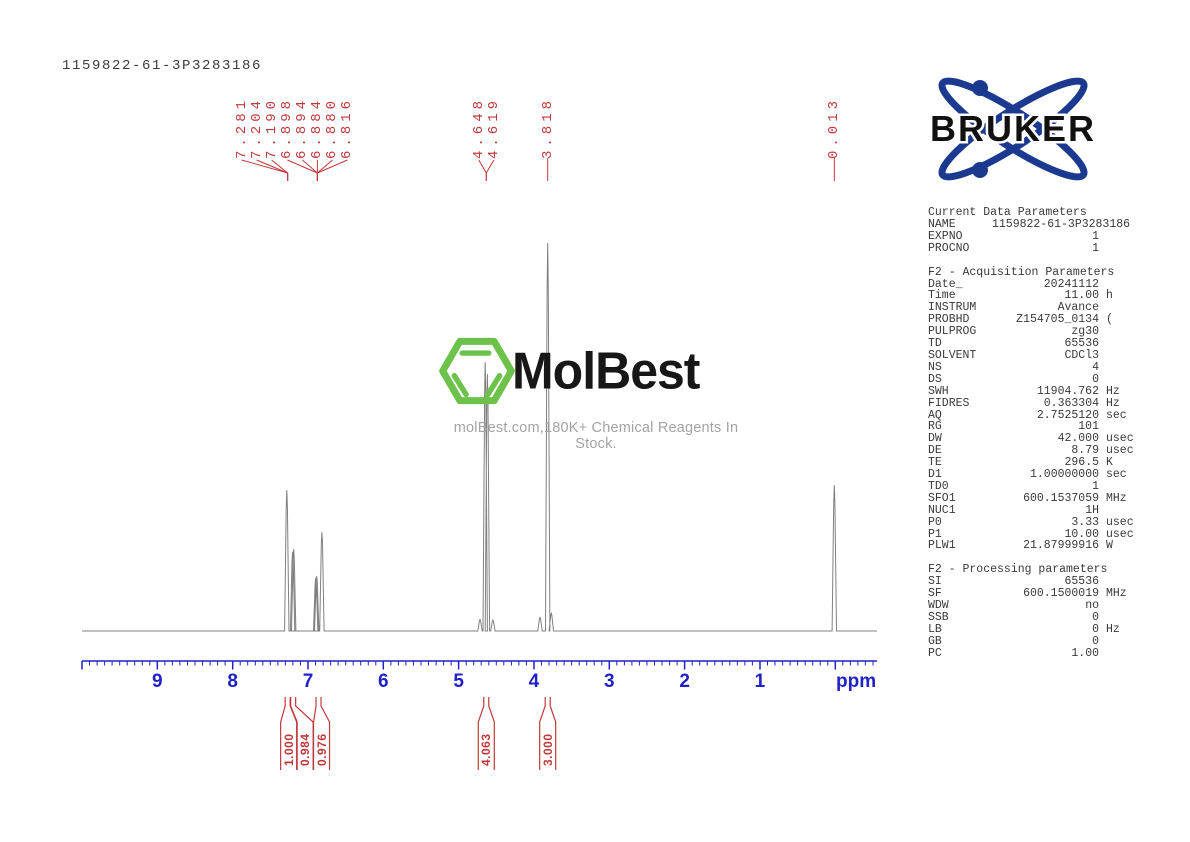 This screenshot has height=842, width=1190. Describe the element at coordinates (1085, 332) in the screenshot. I see `parameter-value: zg30` at that location.